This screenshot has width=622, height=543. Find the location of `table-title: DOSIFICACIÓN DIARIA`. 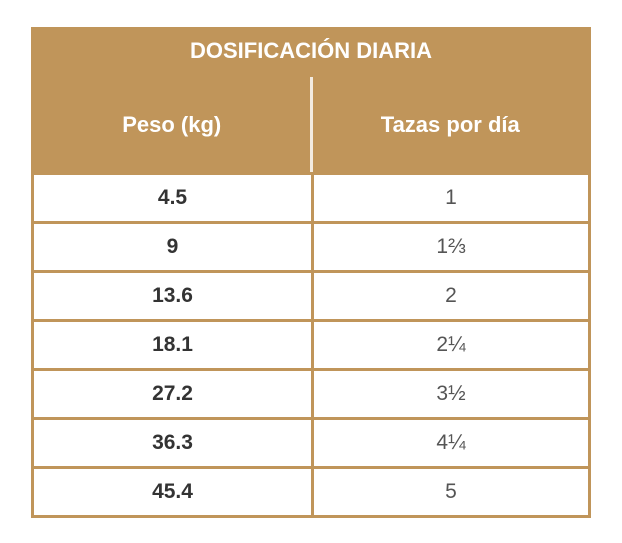

table-title: DOSIFICACIÓN DIARIA is located at coordinates (311, 50).